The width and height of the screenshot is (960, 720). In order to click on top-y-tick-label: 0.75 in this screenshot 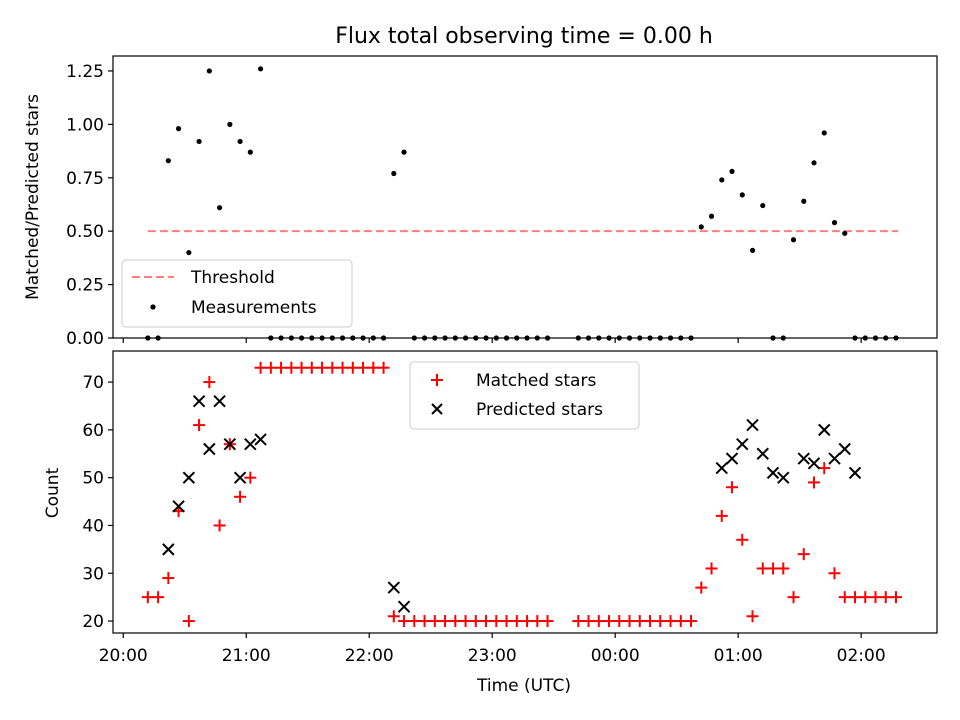, I will do `click(85, 179)`.